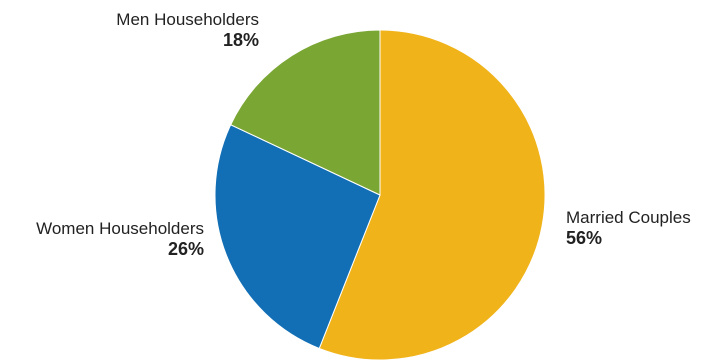 This screenshot has height=360, width=712. Describe the element at coordinates (305, 112) in the screenshot. I see `pie-slice-men-householders` at that location.